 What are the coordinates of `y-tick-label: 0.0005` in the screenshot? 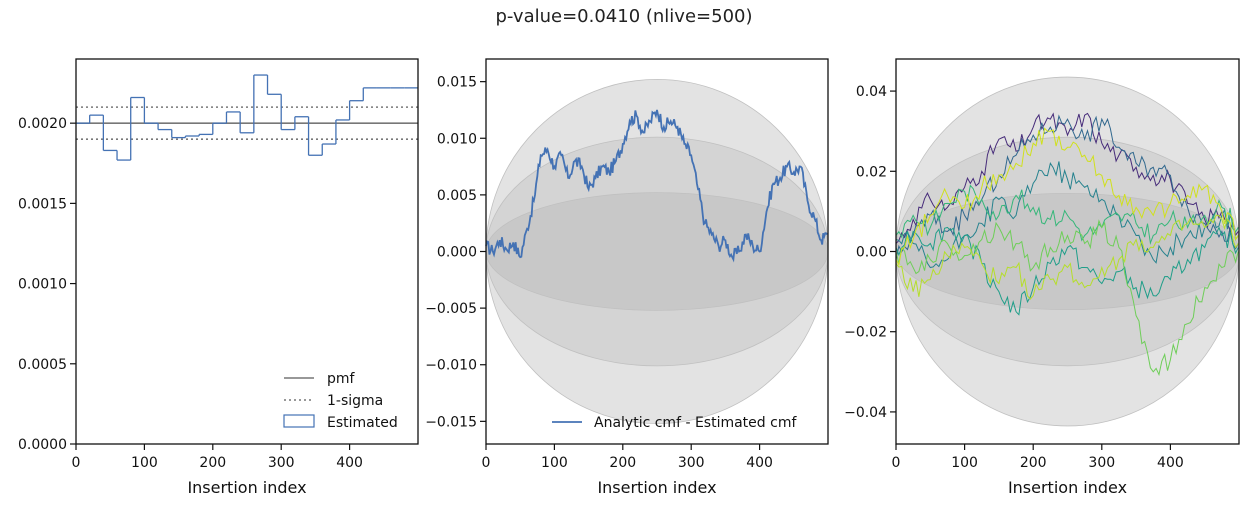 It's located at (42, 365).